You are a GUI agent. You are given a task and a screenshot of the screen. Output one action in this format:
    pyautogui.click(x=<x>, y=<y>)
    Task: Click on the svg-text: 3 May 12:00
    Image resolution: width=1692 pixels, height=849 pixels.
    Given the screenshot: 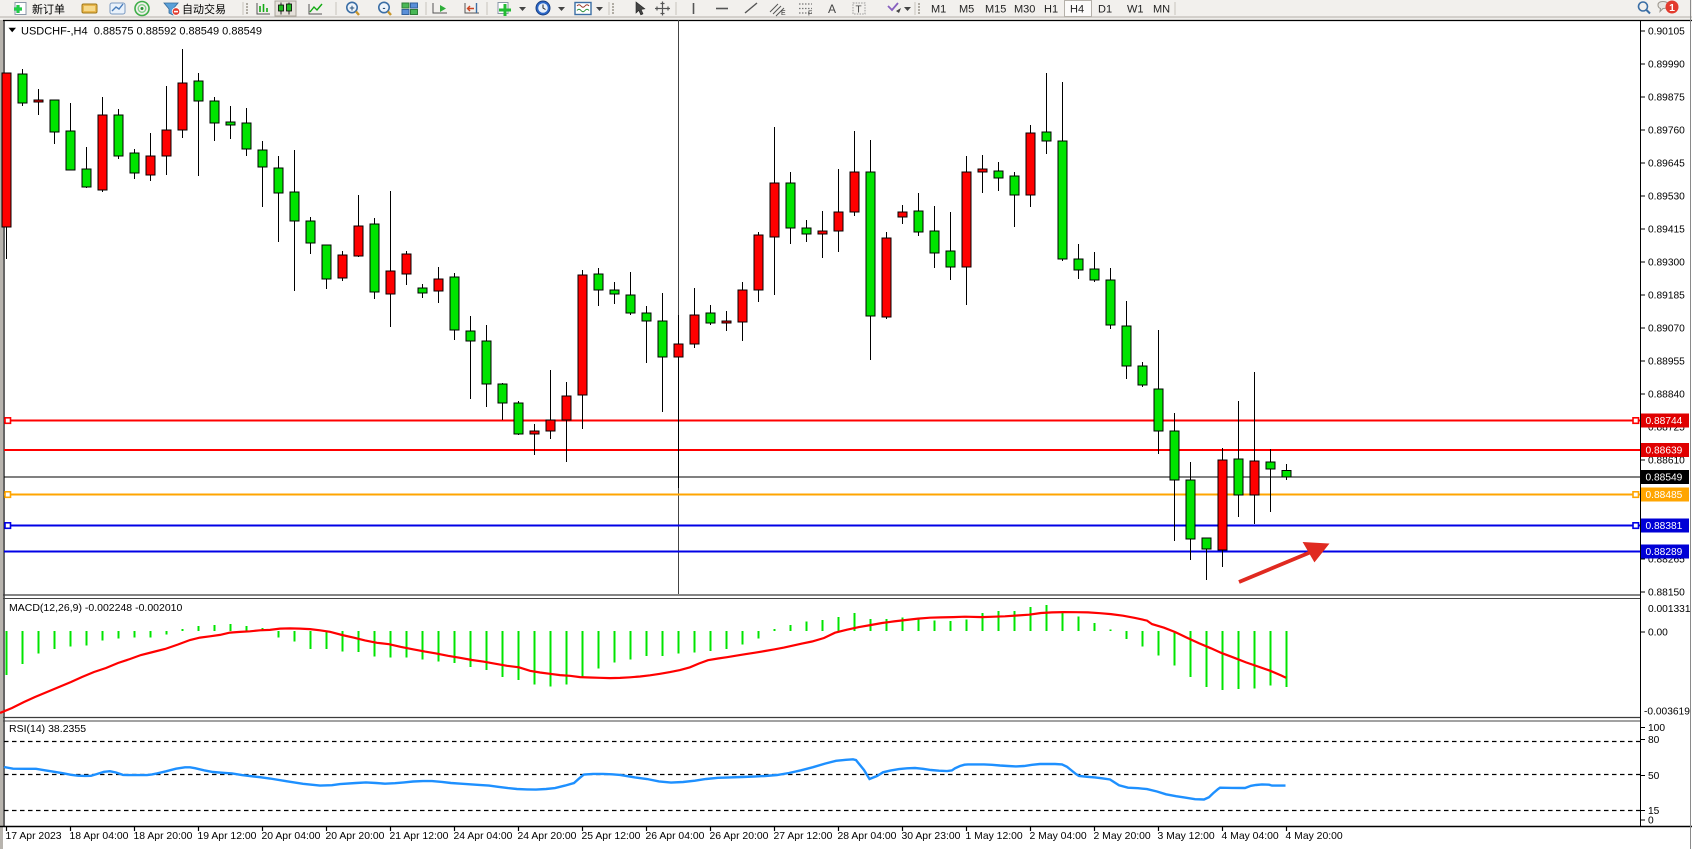 What is the action you would take?
    pyautogui.click(x=1186, y=836)
    